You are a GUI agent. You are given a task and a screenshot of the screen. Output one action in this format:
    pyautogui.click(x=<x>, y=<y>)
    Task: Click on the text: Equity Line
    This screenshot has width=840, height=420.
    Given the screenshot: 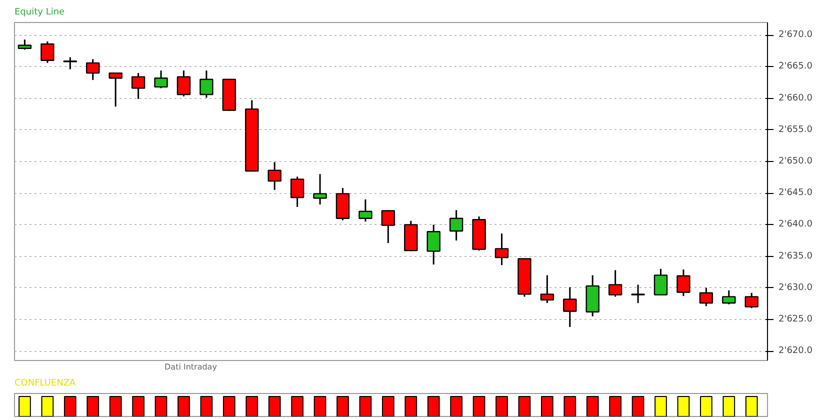 What is the action you would take?
    pyautogui.click(x=40, y=13)
    